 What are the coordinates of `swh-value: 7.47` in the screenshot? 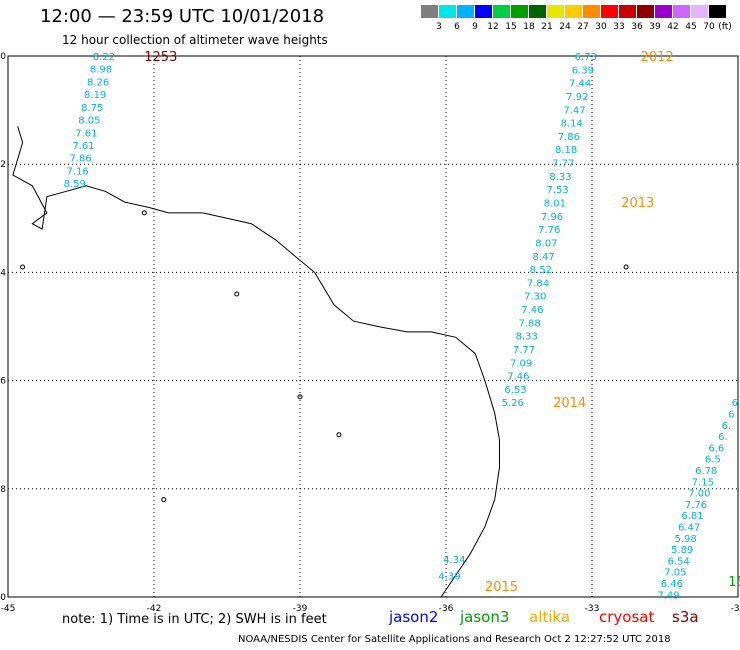 It's located at (574, 110).